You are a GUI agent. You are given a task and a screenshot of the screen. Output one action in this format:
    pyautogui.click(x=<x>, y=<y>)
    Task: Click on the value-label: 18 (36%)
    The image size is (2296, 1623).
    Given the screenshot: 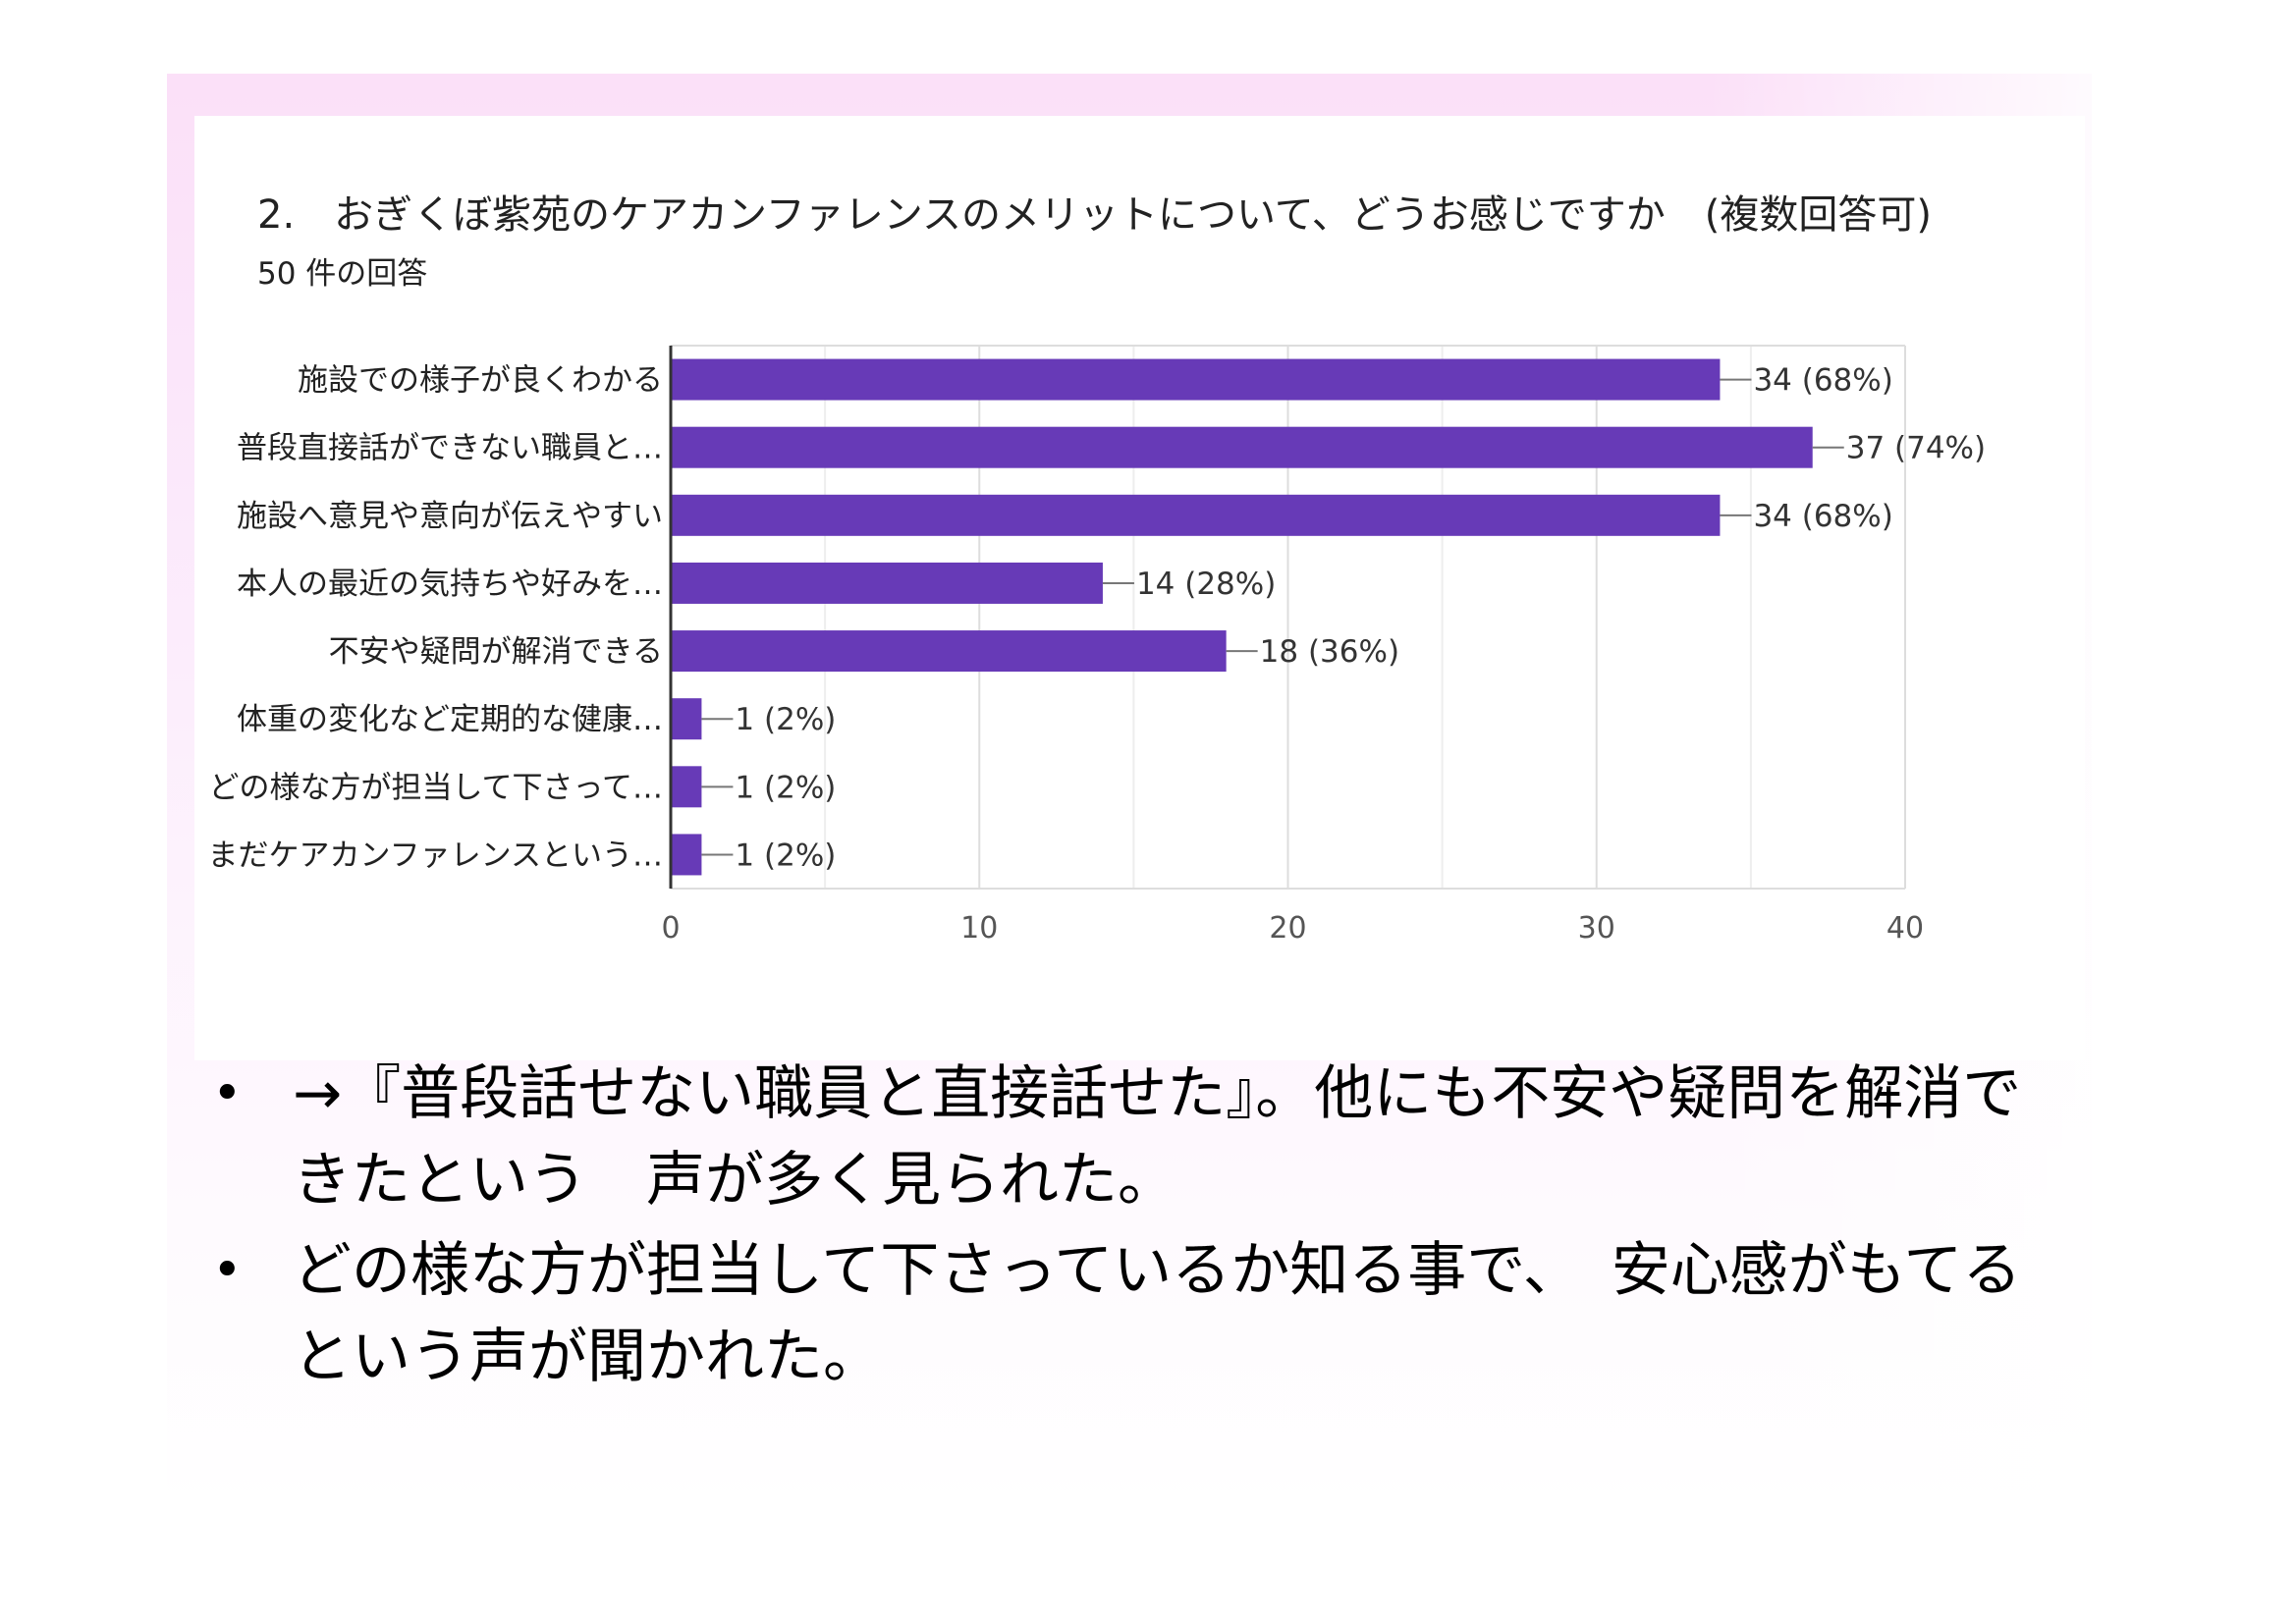 What is the action you would take?
    pyautogui.click(x=1329, y=652)
    